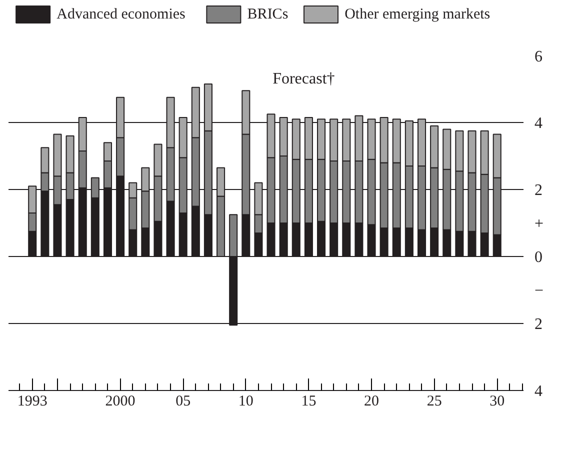  I want to click on legend-label: Other emerging markets, so click(417, 14).